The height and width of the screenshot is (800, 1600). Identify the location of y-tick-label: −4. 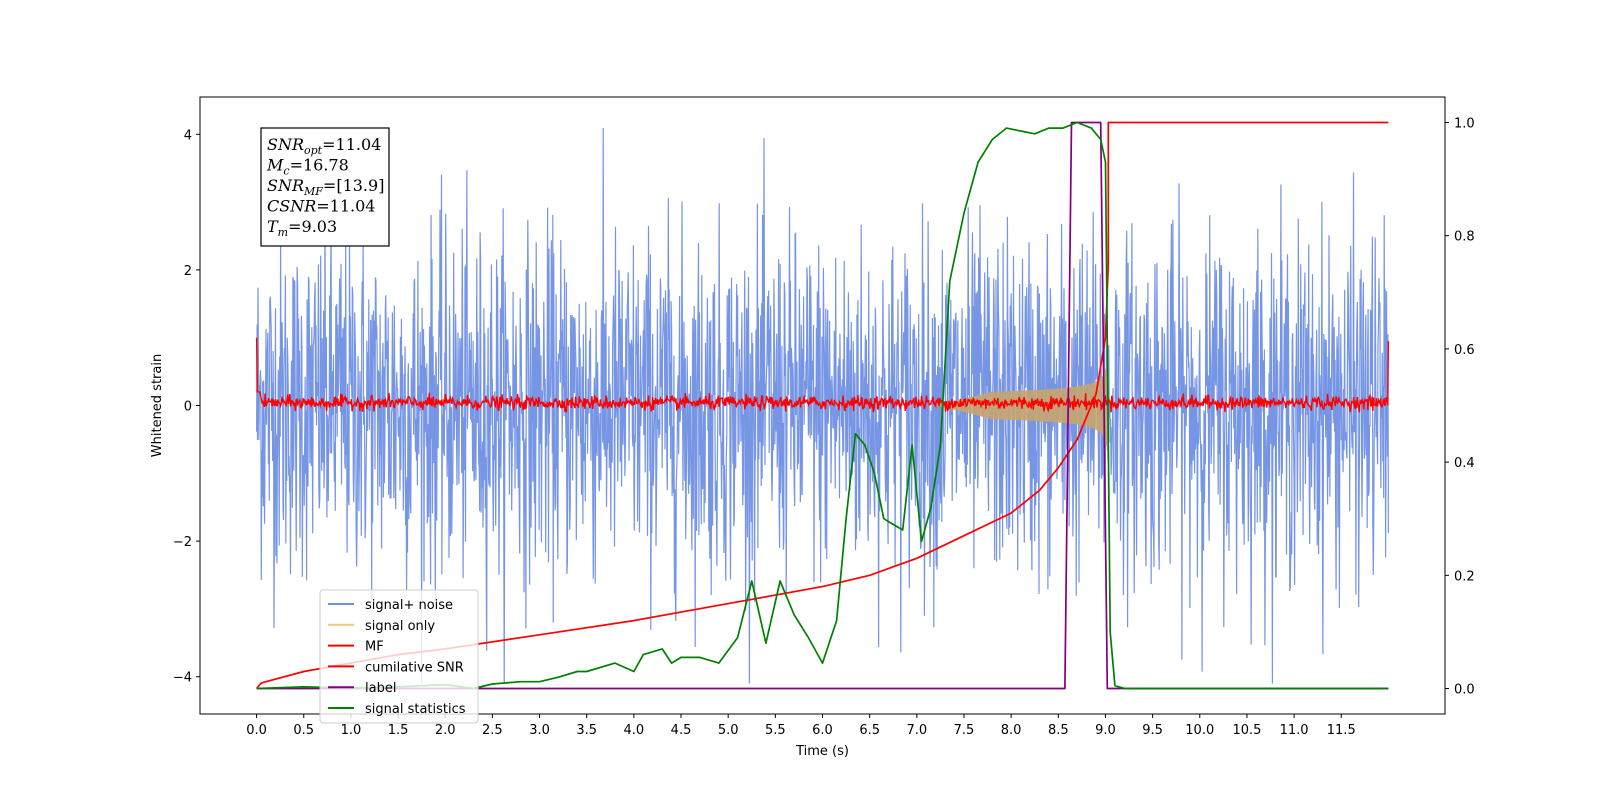
(182, 678).